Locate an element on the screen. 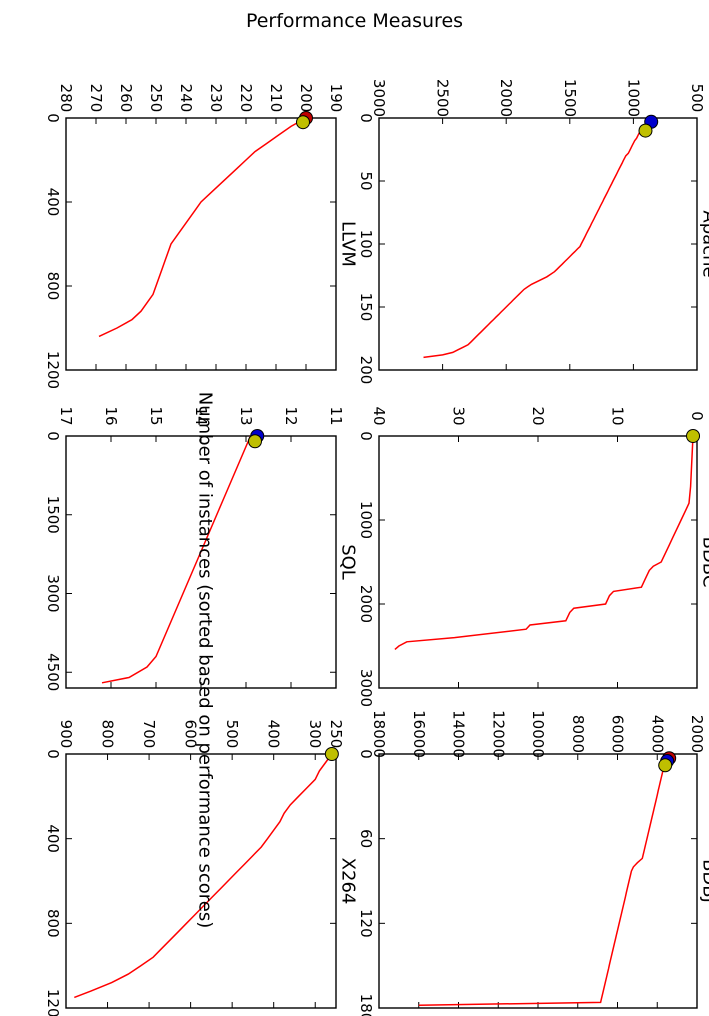 This screenshot has width=709, height=1016. y-tick-label: 900 is located at coordinates (66, 734).